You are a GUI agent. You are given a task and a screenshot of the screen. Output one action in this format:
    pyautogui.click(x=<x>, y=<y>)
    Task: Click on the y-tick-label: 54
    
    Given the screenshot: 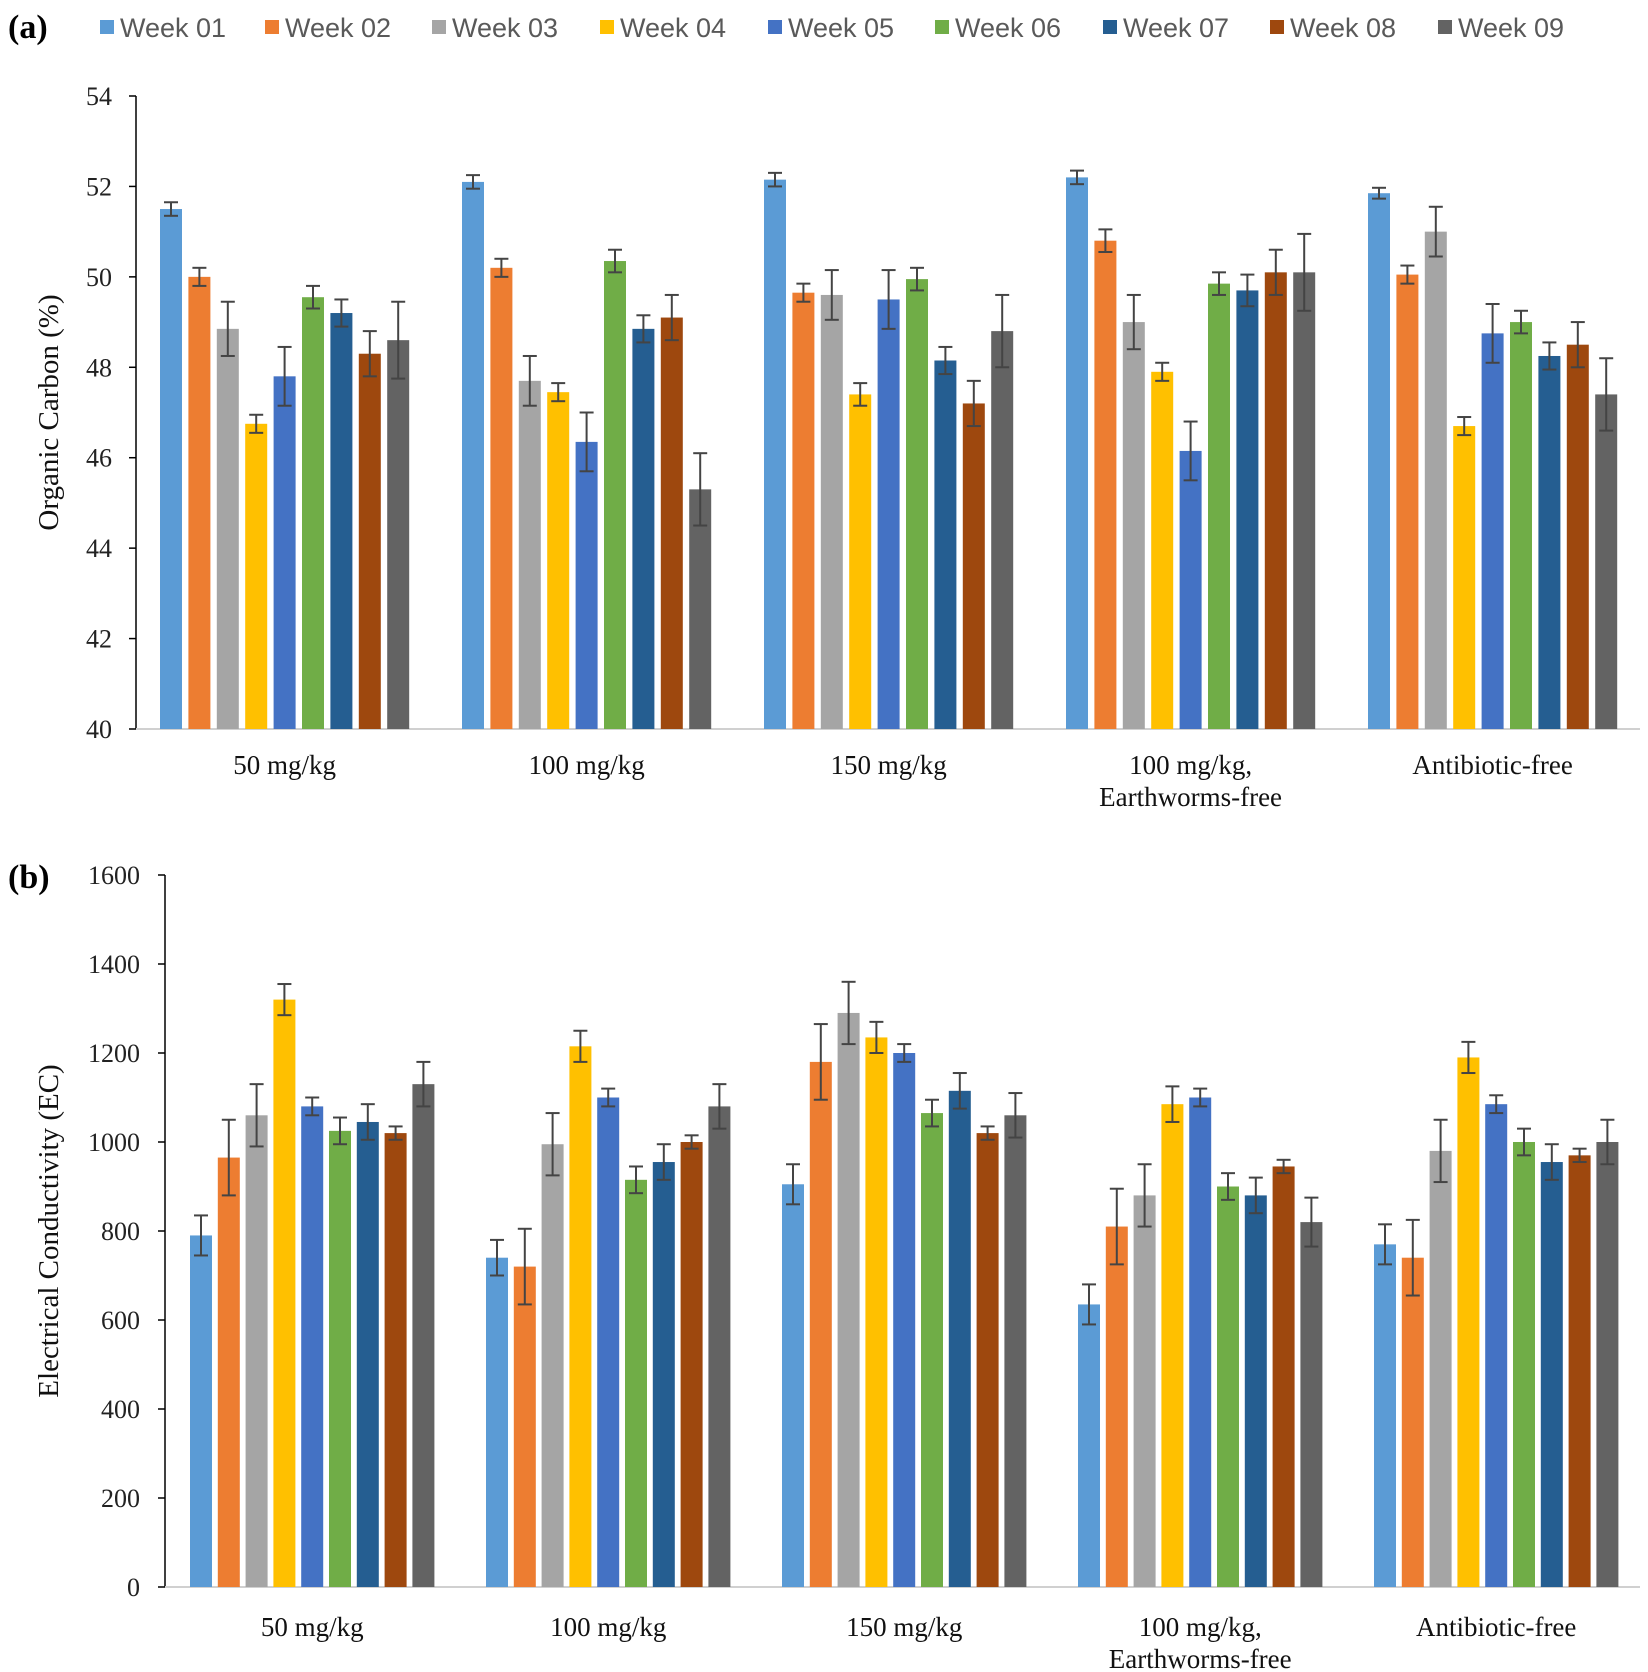 What is the action you would take?
    pyautogui.click(x=99, y=96)
    